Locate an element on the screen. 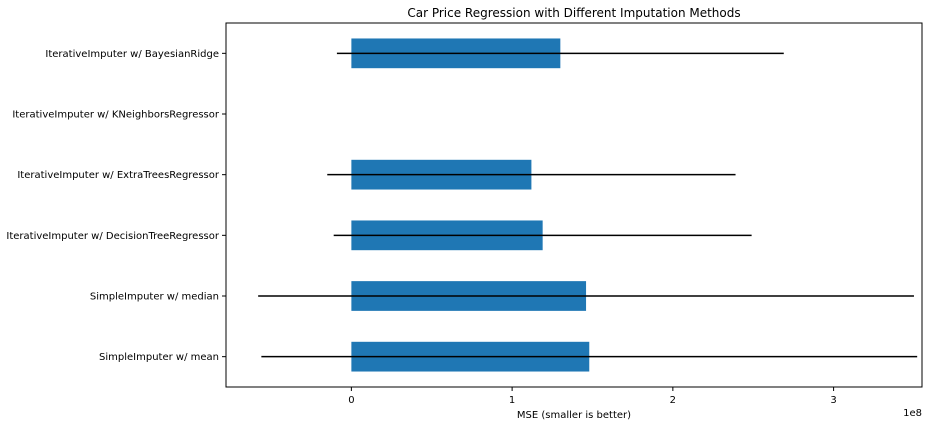 The height and width of the screenshot is (426, 930). x-tick-label: 3 is located at coordinates (833, 400).